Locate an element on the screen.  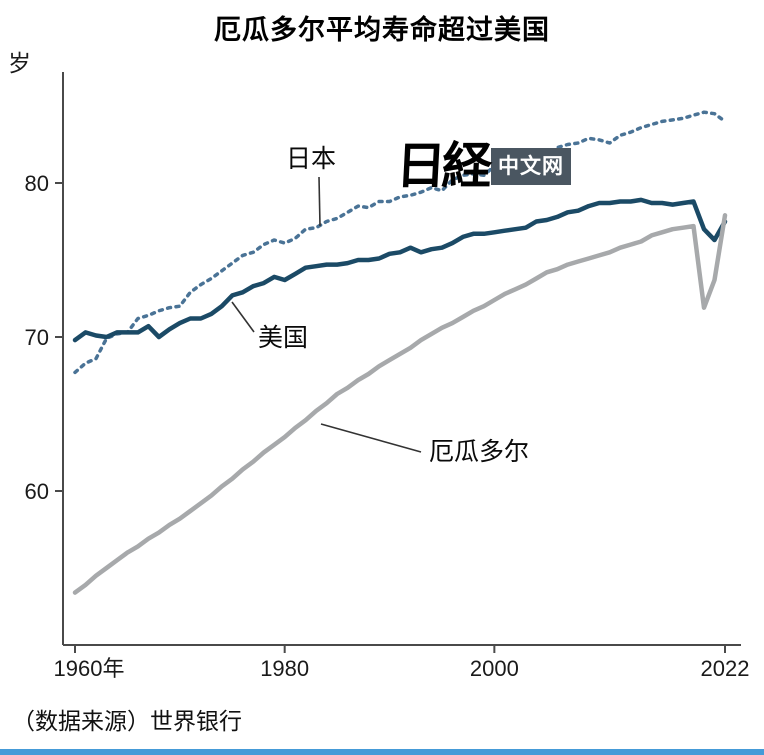
chart-title: 厄瓜多尔平均寿命超过美国 is located at coordinates (382, 30).